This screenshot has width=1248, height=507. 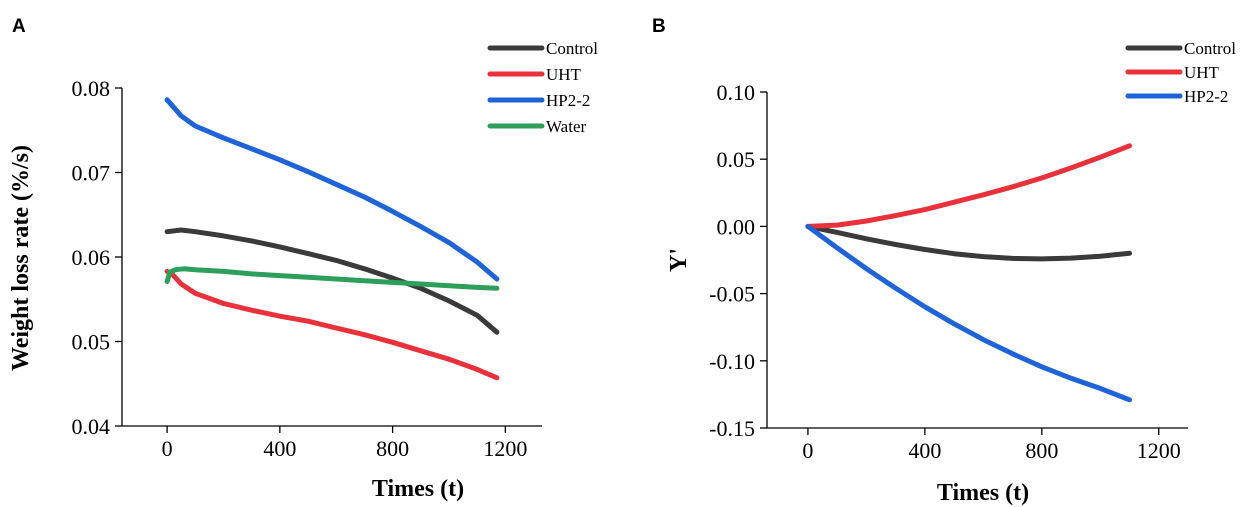 I want to click on panel-b-y-title: Y', so click(x=679, y=260).